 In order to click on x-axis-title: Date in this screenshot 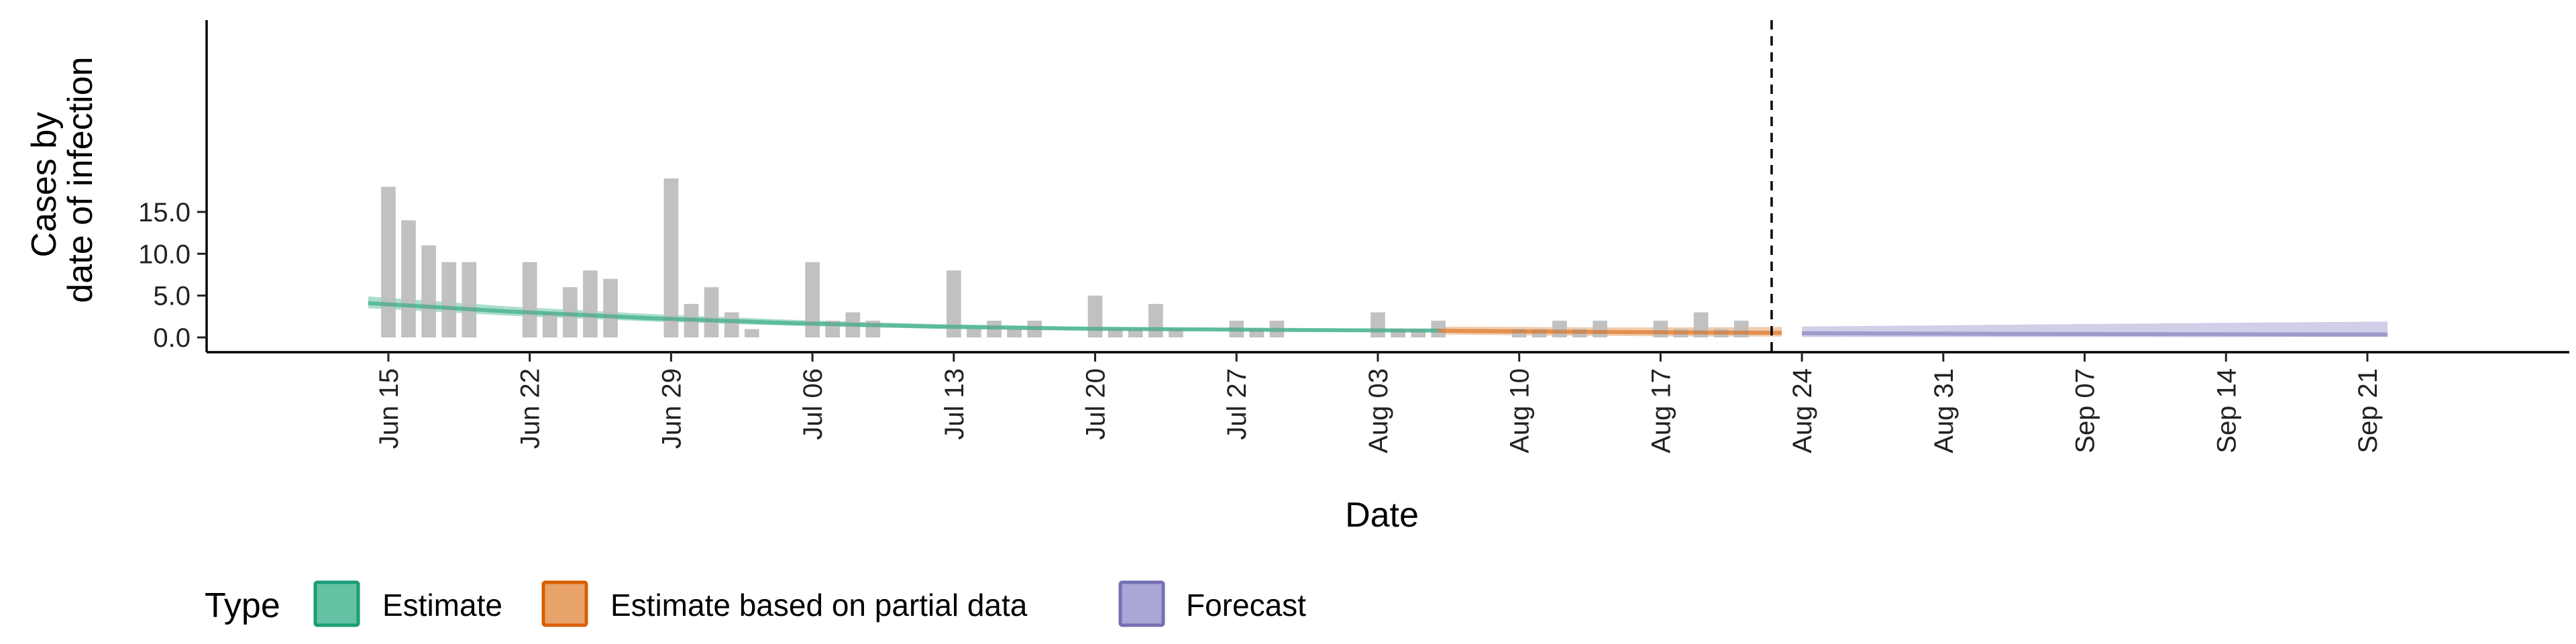, I will do `click(1382, 515)`.